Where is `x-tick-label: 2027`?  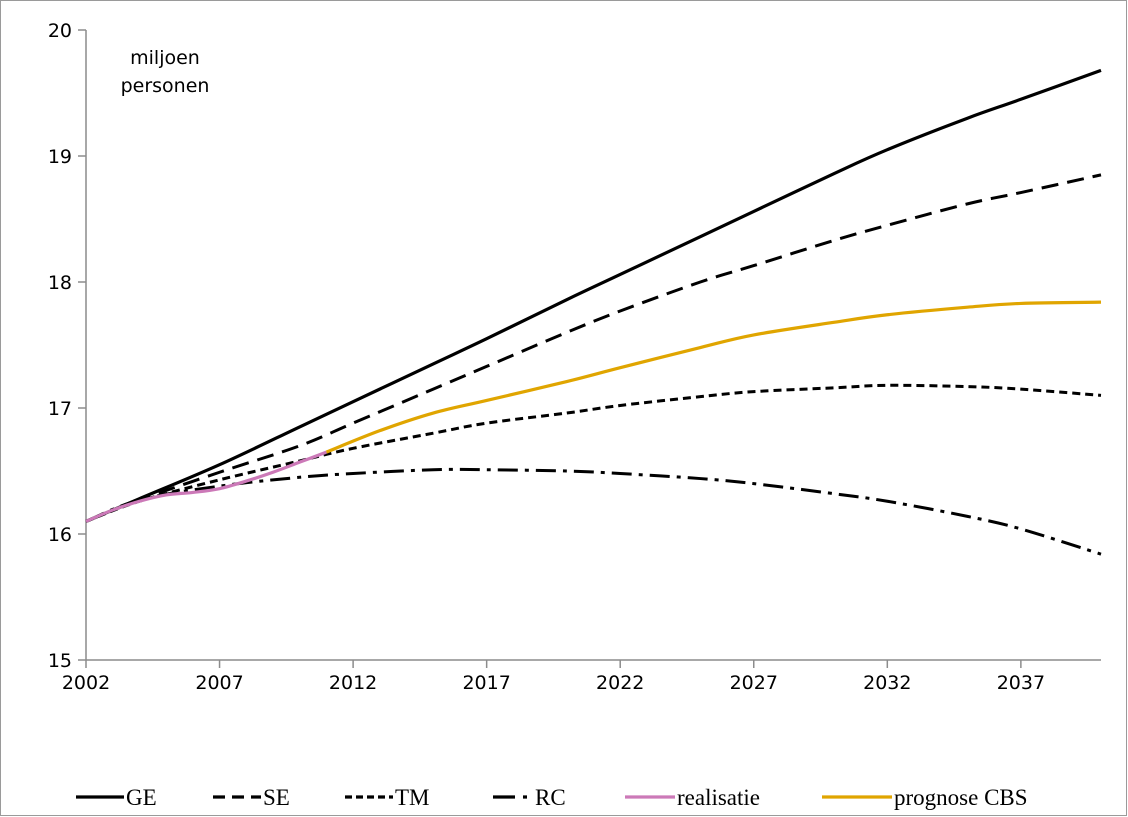
x-tick-label: 2027 is located at coordinates (754, 683).